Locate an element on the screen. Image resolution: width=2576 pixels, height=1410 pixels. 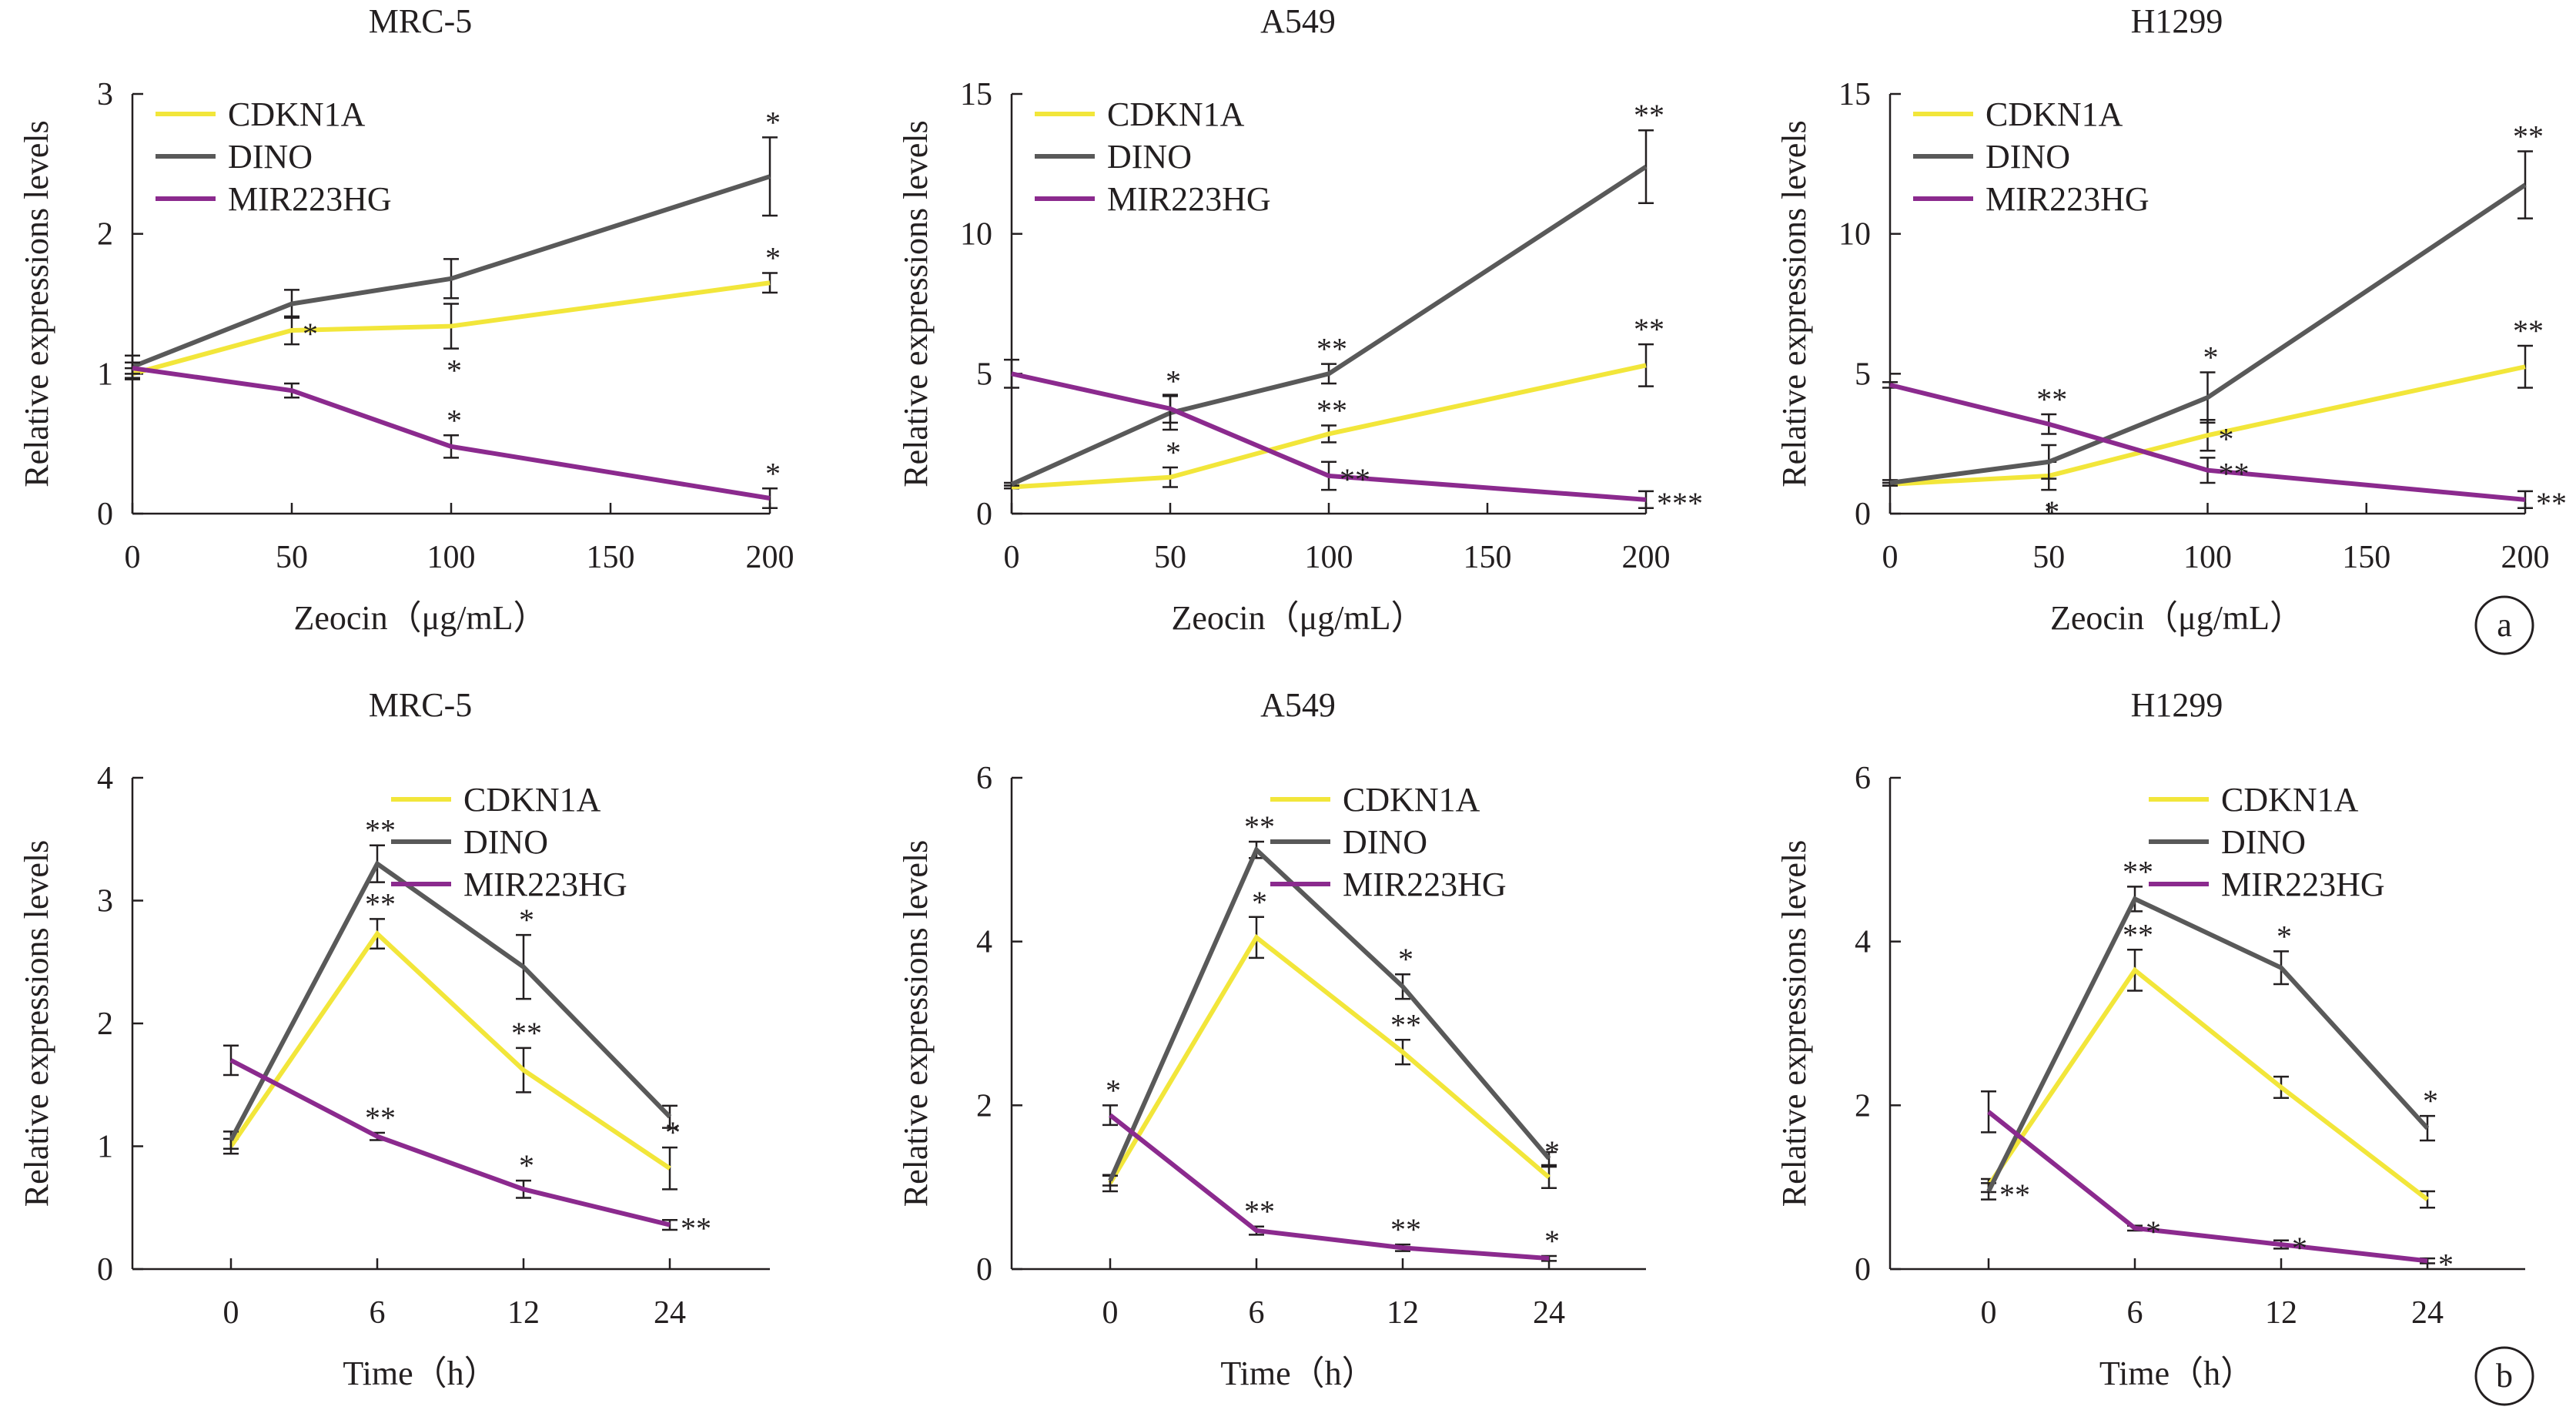
series-mir223hg: ***** is located at coordinates (467, 1145).